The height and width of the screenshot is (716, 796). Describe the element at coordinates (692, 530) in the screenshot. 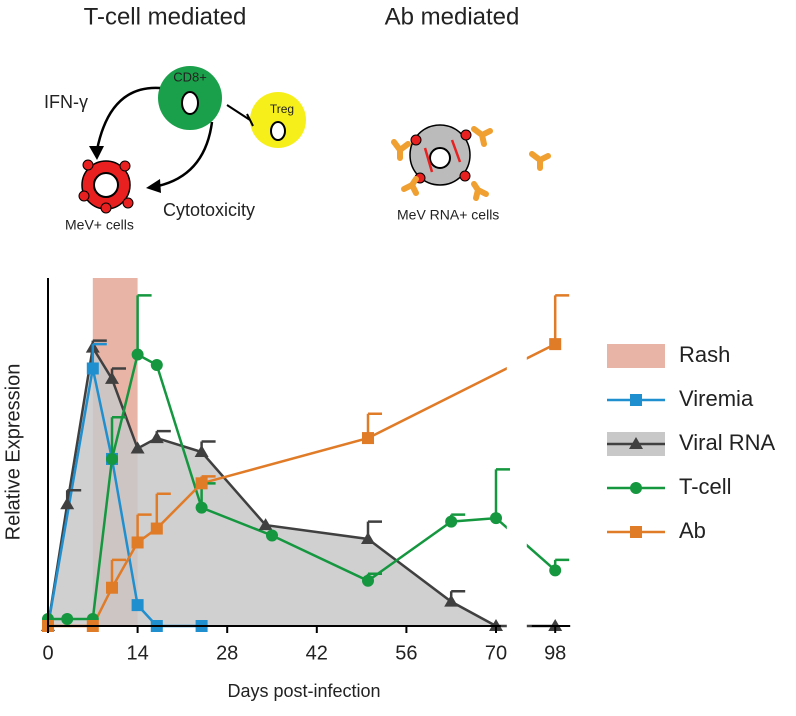

I see `legend-label: Ab` at that location.